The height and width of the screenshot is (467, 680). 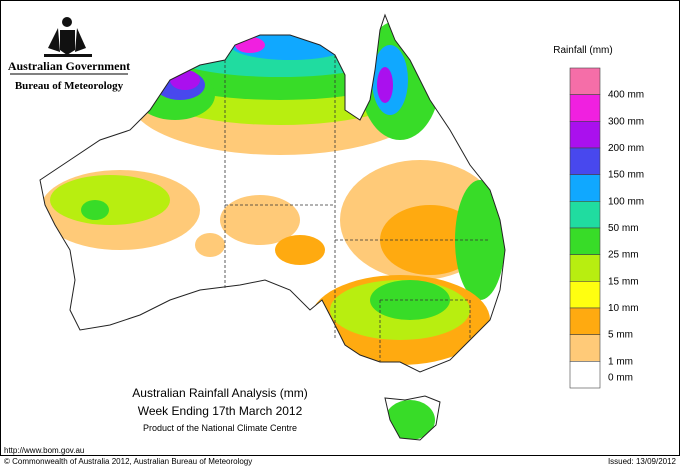 What do you see at coordinates (642, 461) in the screenshot?
I see `issued: Issued: 13/09/2012` at bounding box center [642, 461].